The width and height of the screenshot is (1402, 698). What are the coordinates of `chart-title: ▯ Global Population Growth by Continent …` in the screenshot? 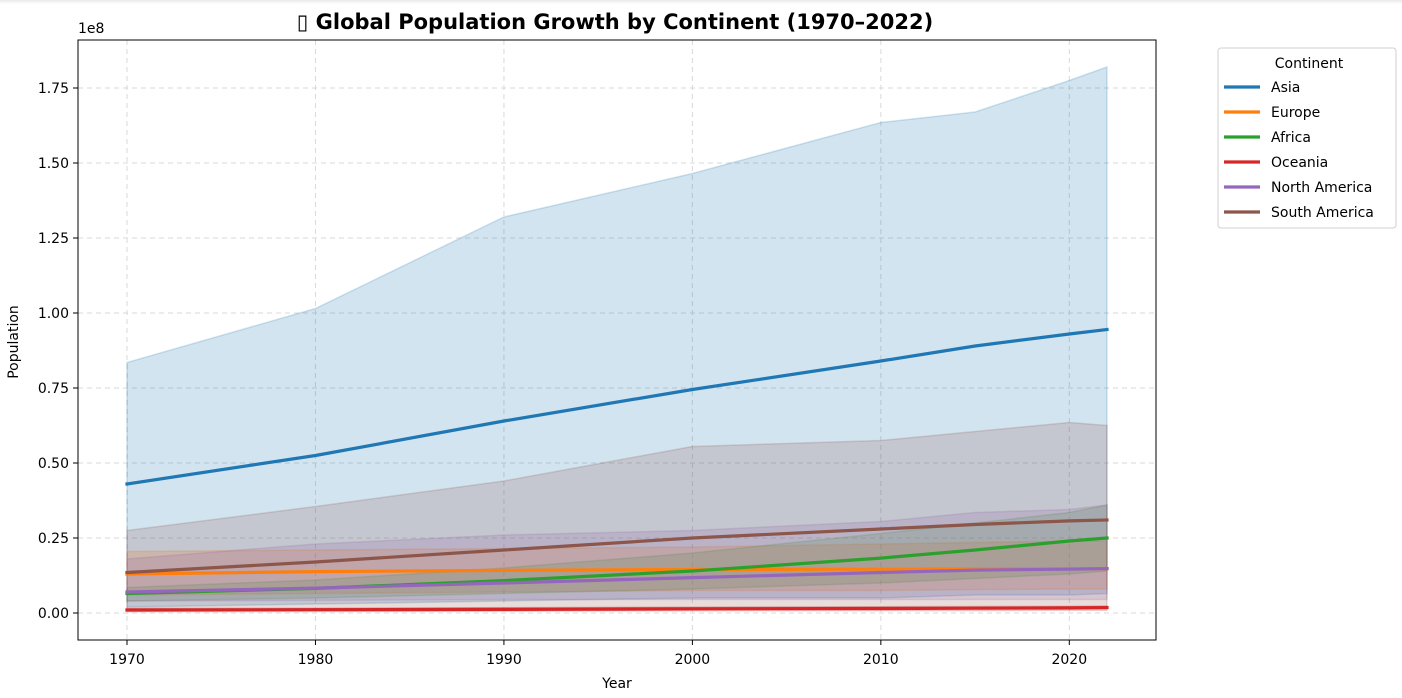 It's located at (615, 22).